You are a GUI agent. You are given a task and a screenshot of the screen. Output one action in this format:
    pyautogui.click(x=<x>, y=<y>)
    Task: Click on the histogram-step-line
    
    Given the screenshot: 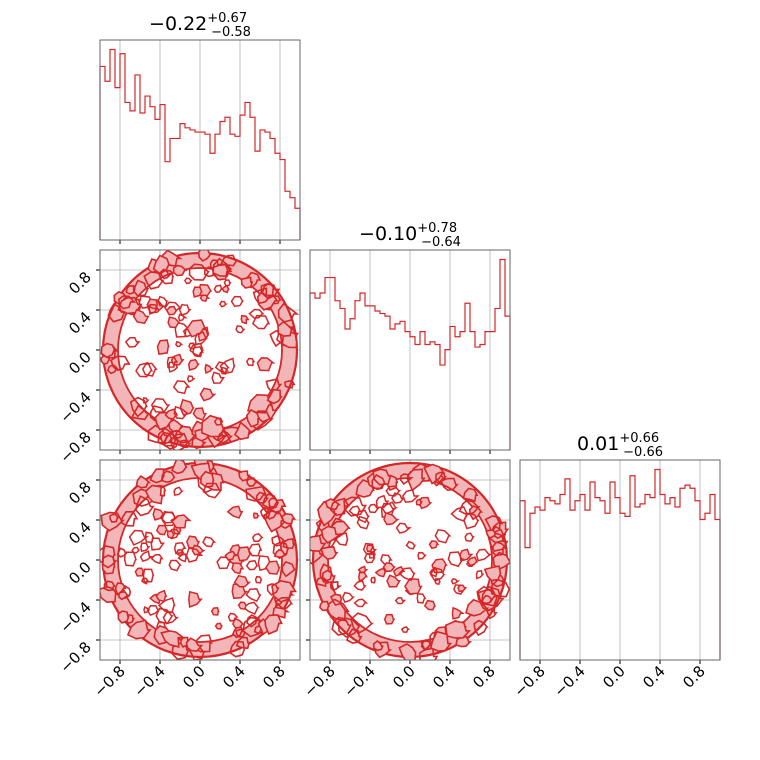 What is the action you would take?
    pyautogui.click(x=410, y=354)
    